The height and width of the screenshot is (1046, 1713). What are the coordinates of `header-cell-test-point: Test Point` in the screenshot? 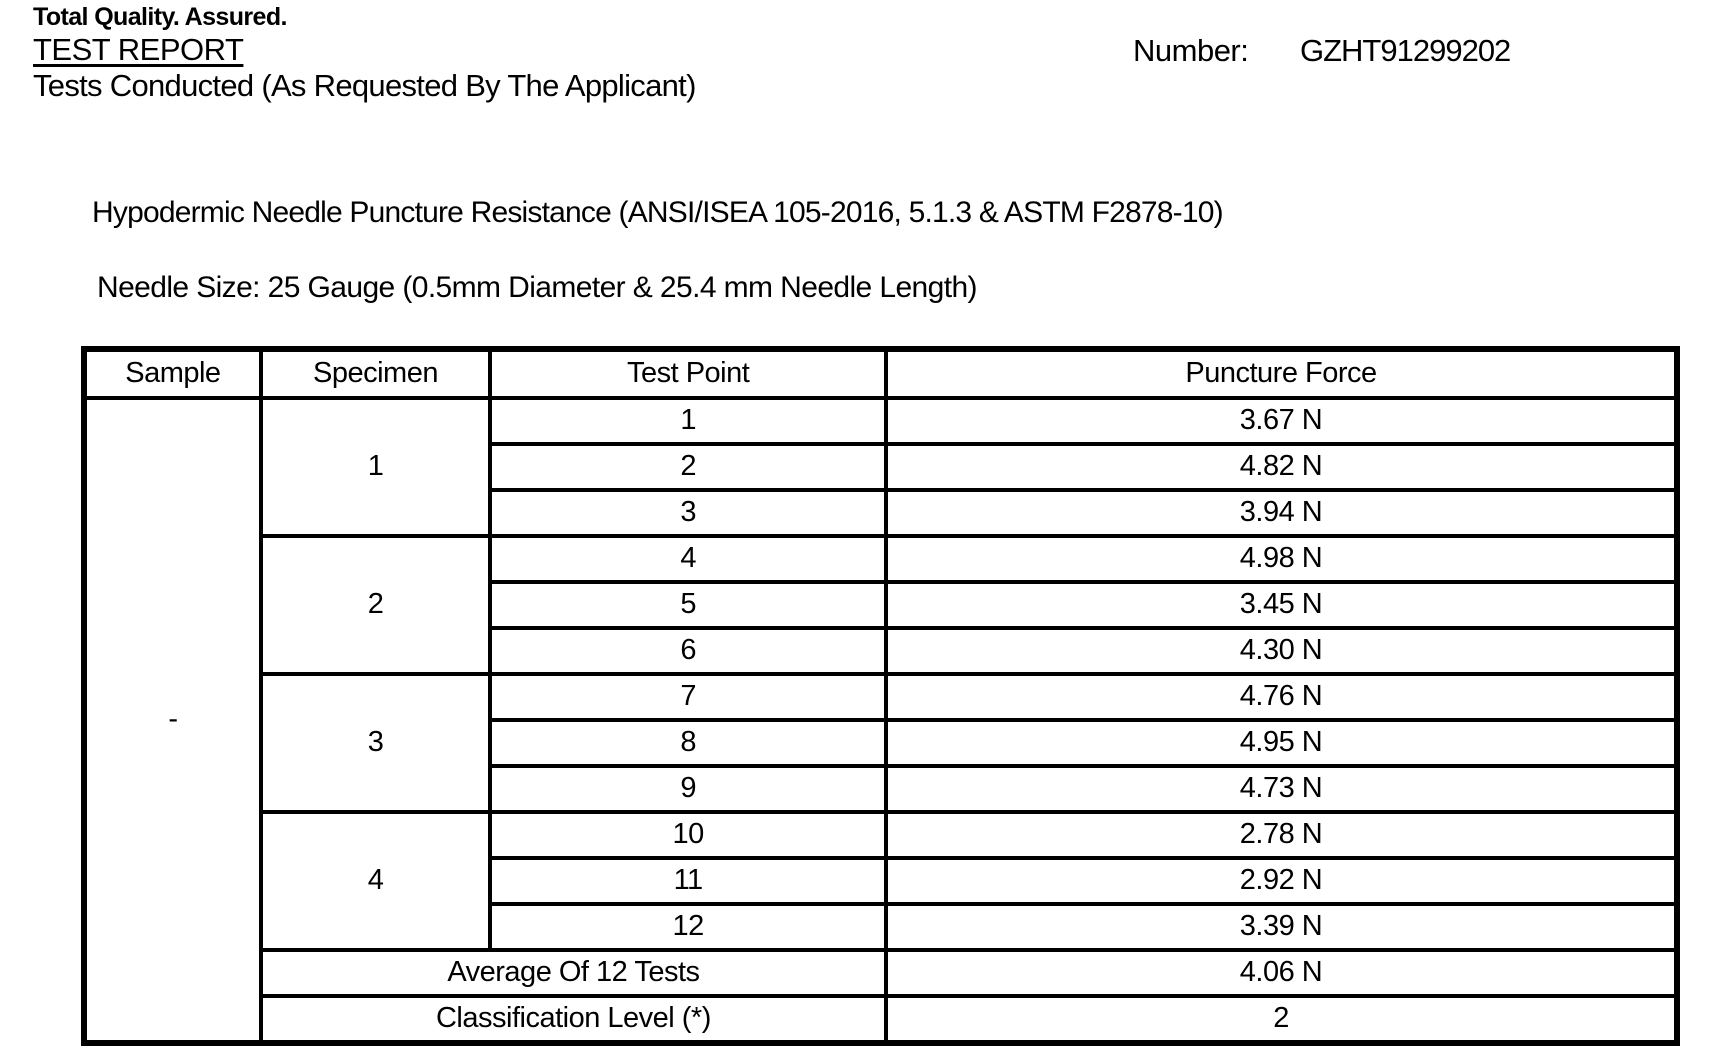 It's located at (688, 373).